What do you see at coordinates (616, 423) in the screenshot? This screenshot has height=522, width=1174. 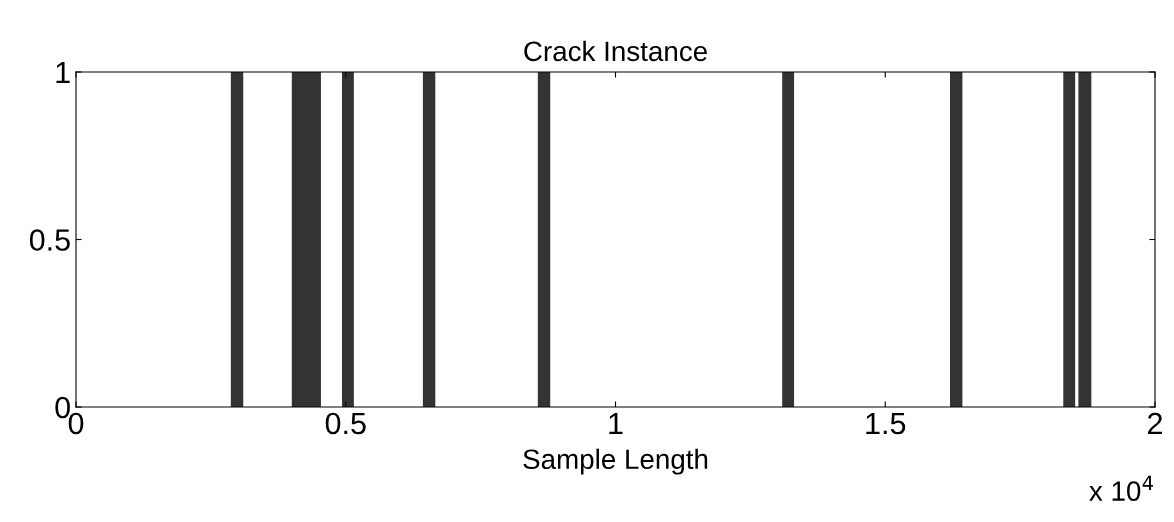 I see `x-tick-label: 1` at bounding box center [616, 423].